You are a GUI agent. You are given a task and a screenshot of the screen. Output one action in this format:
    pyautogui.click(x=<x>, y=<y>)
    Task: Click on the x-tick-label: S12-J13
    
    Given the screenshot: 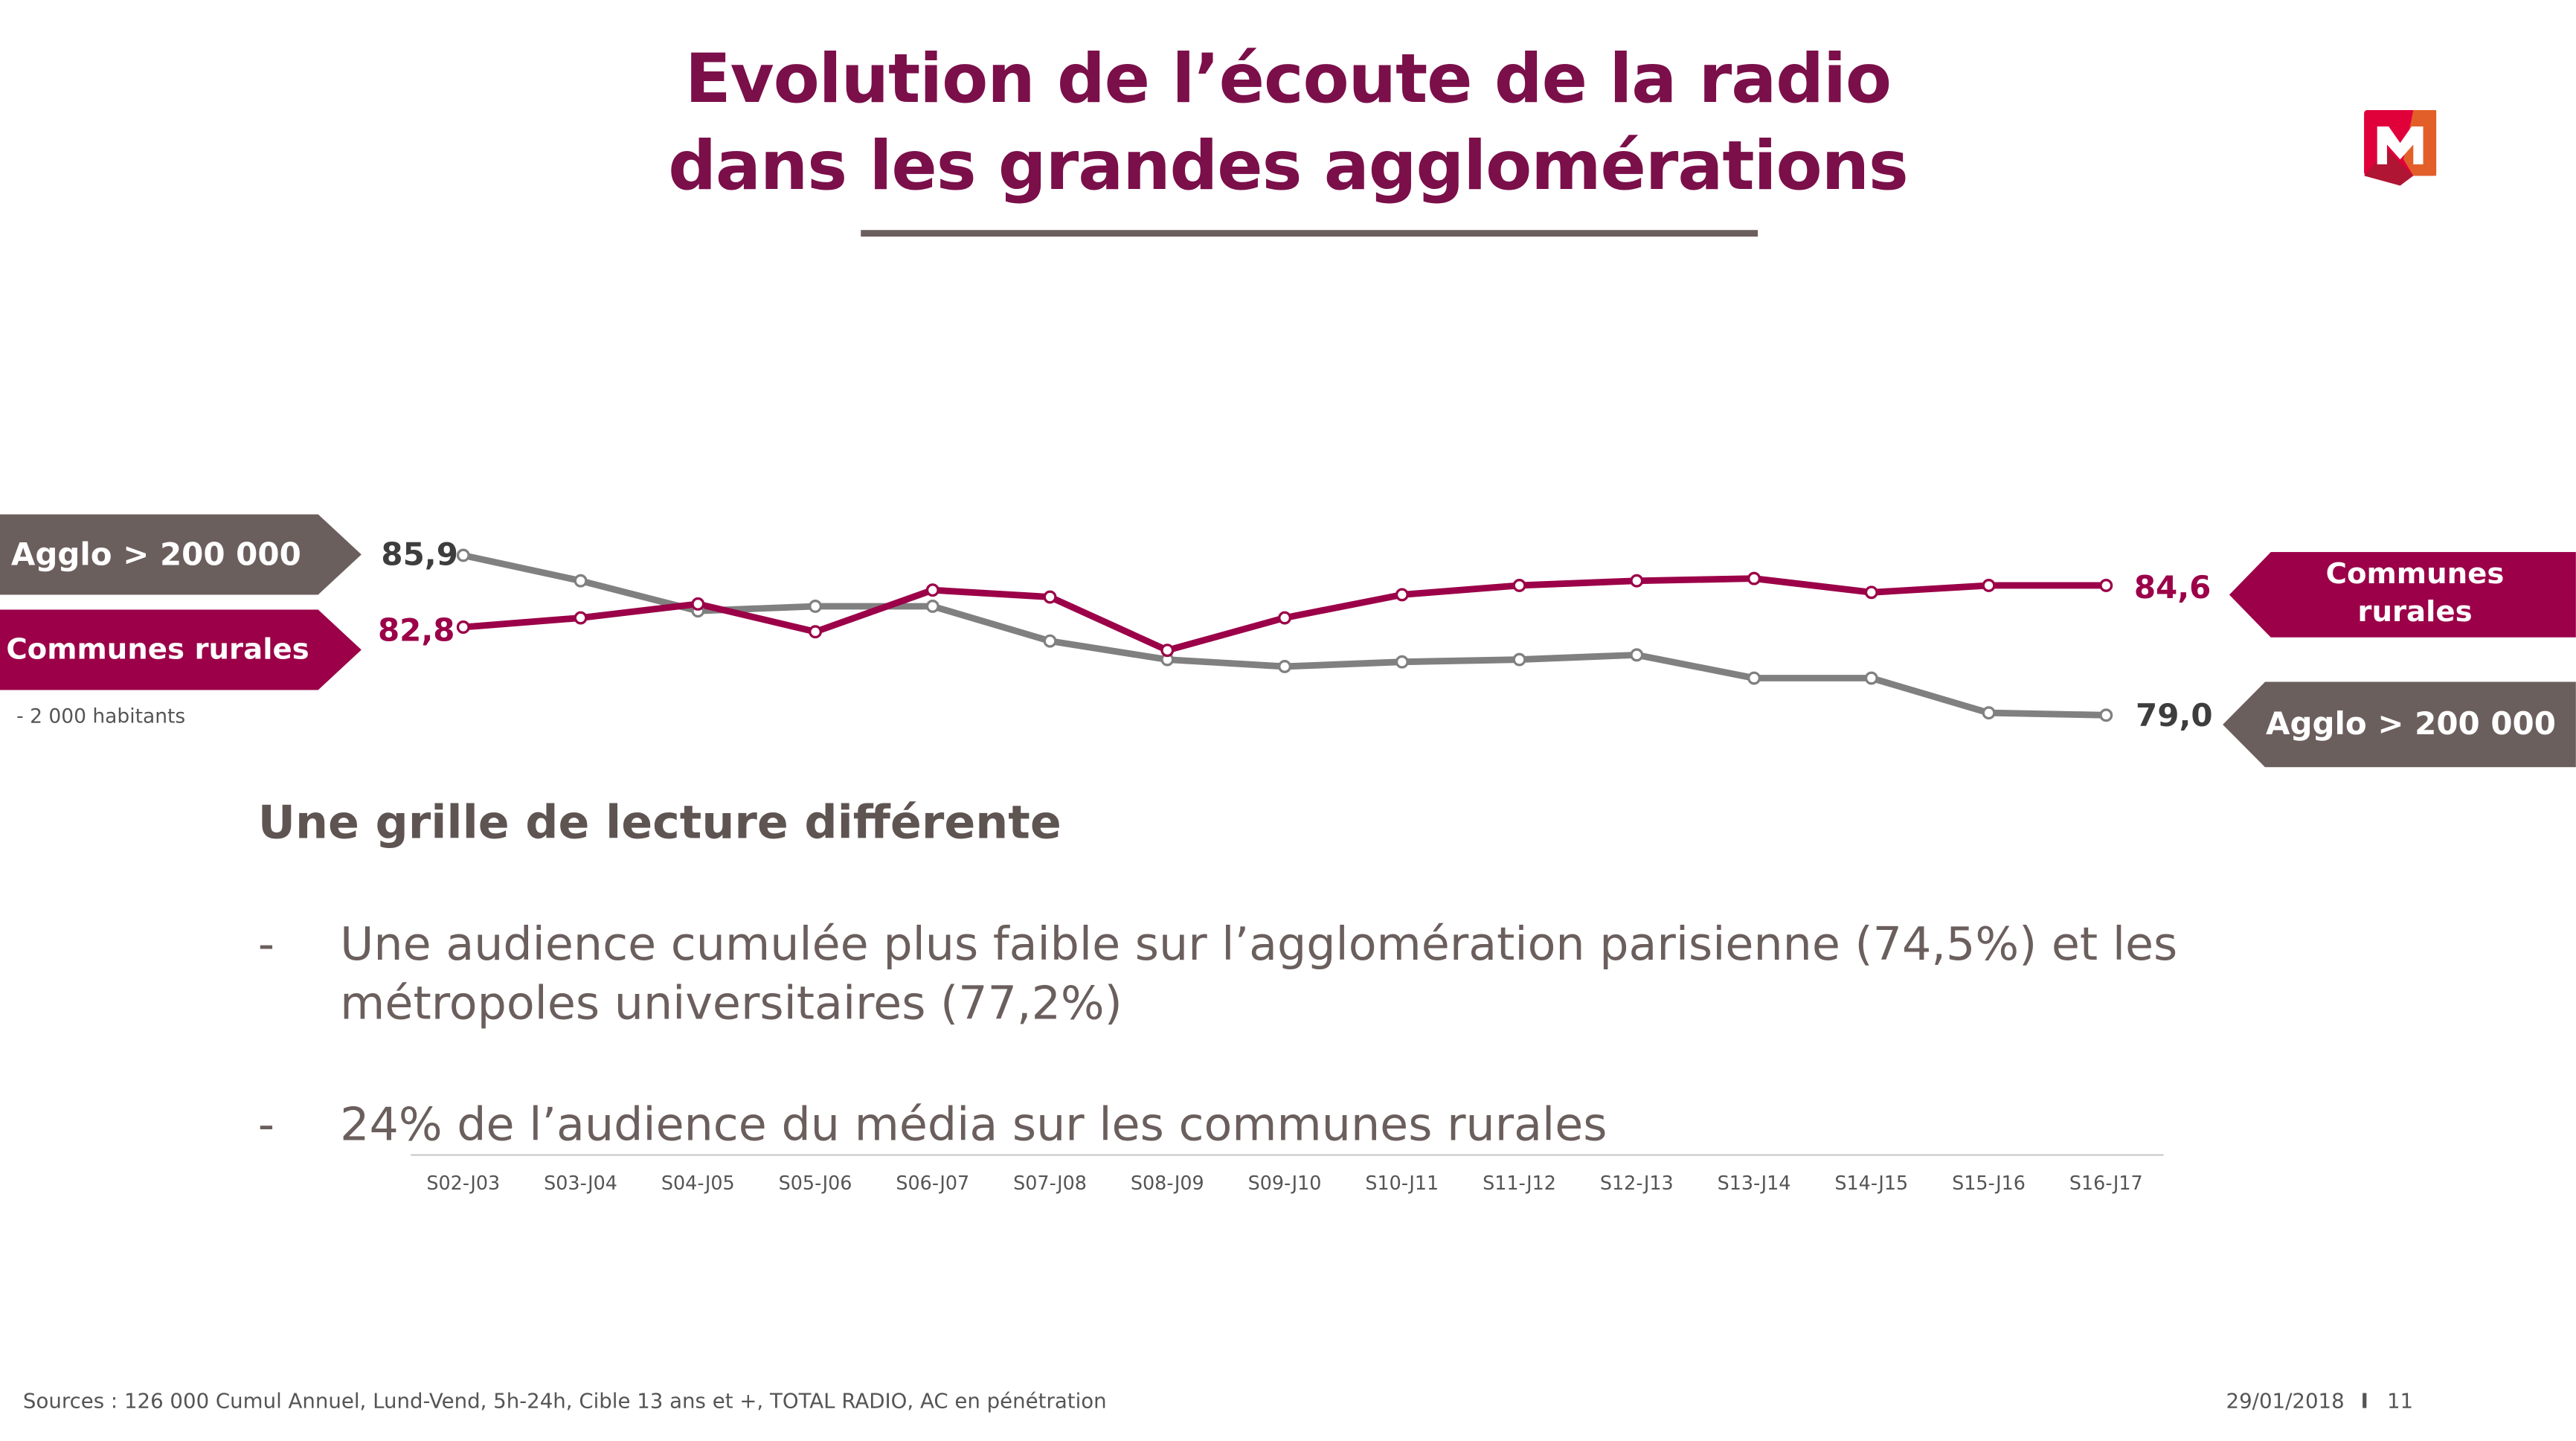 What is the action you would take?
    pyautogui.click(x=1637, y=1183)
    